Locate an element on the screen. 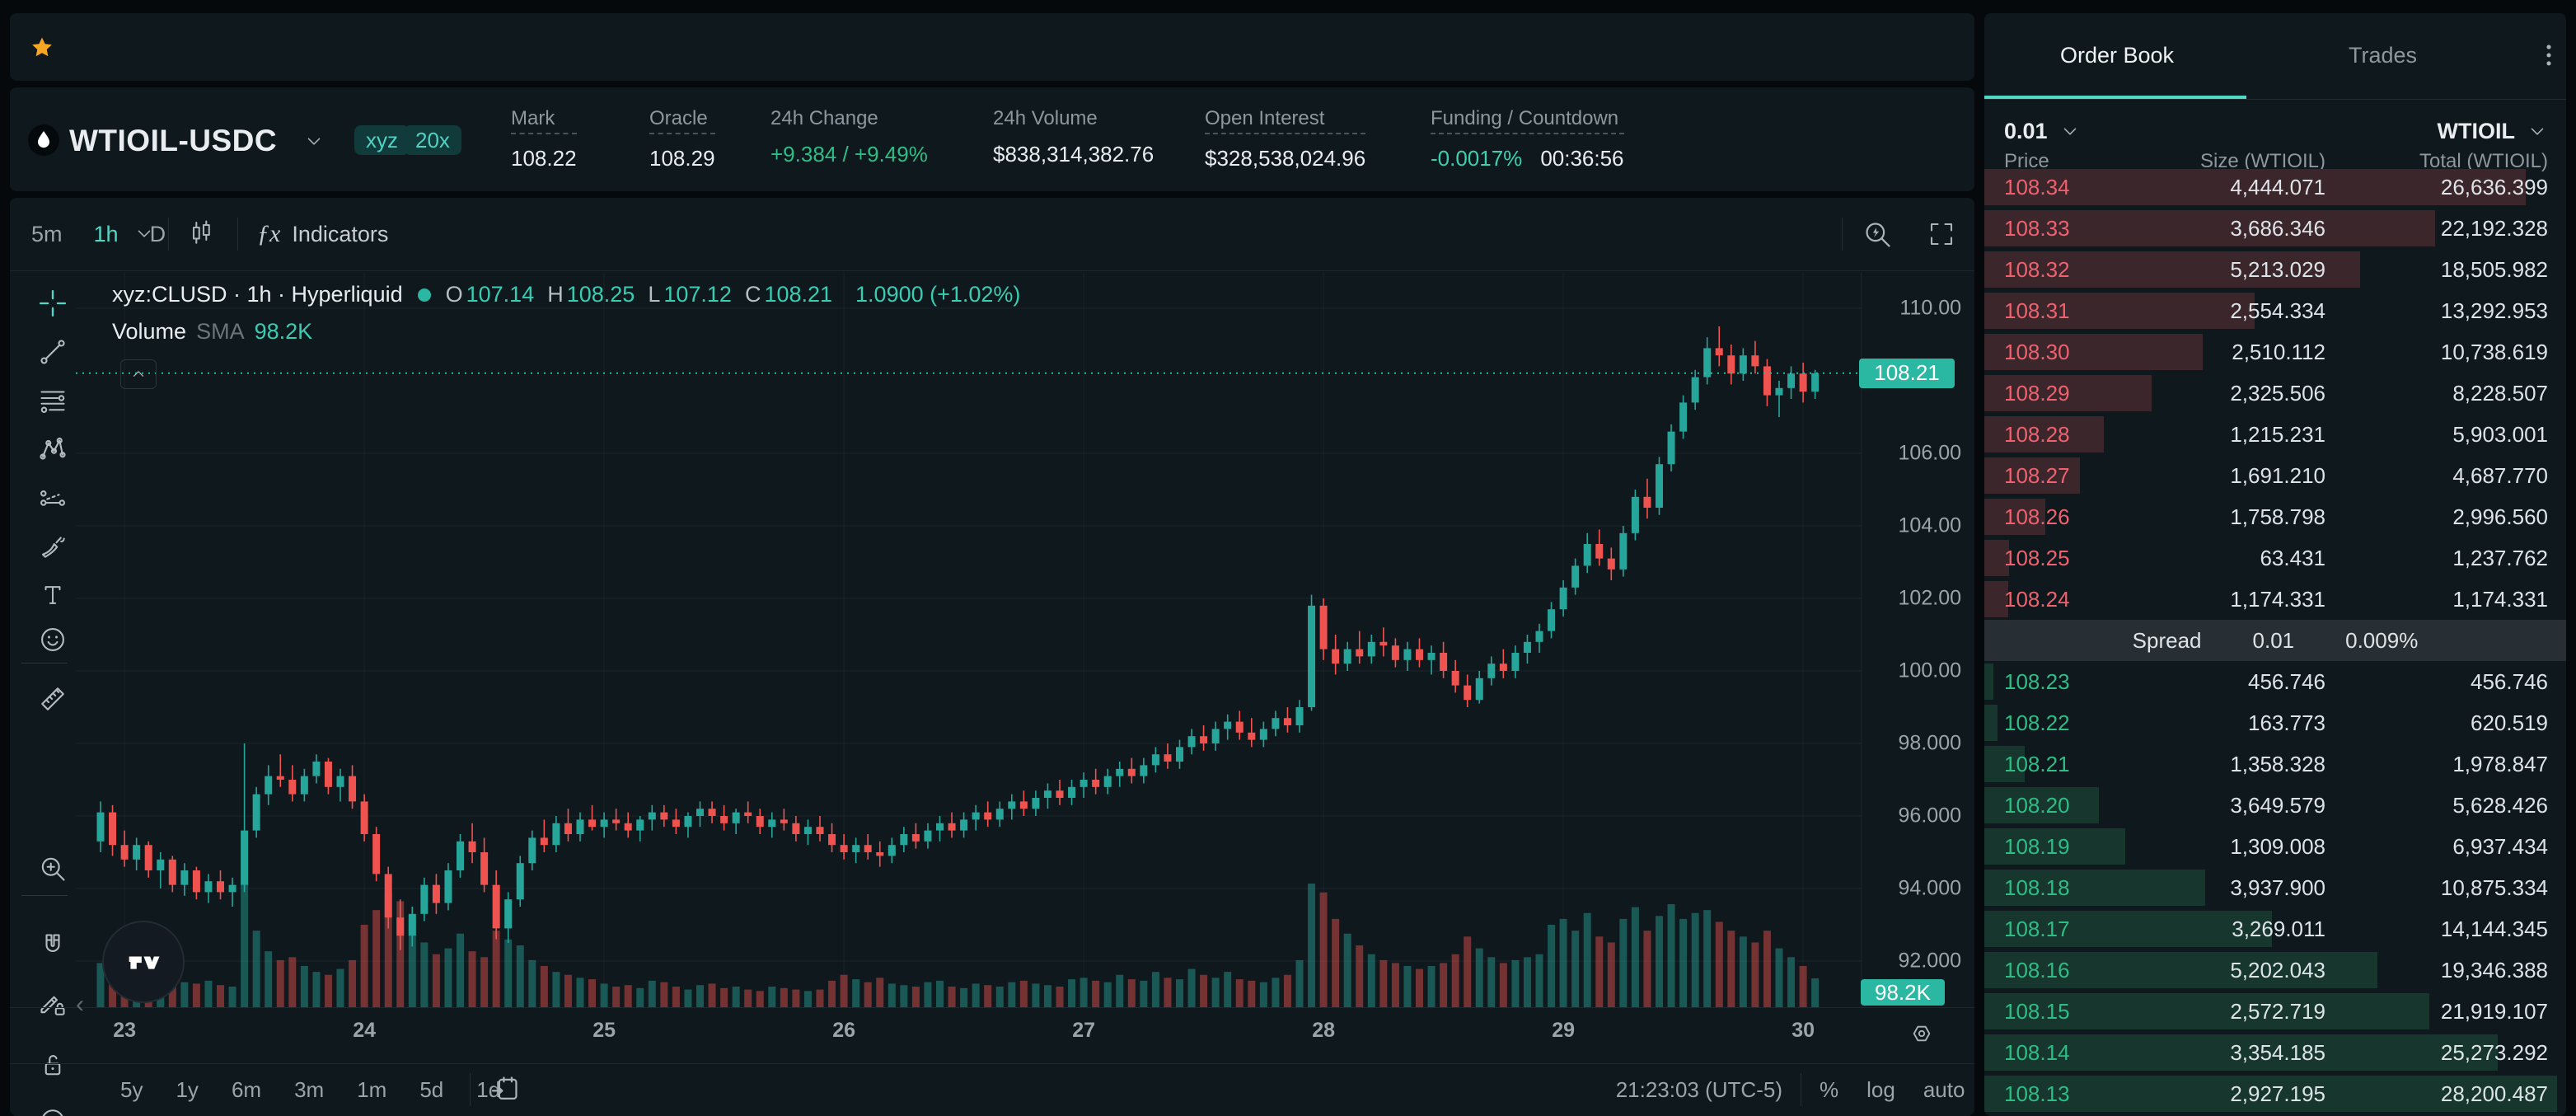 The image size is (2576, 1116). interval-5m: 5m is located at coordinates (47, 233).